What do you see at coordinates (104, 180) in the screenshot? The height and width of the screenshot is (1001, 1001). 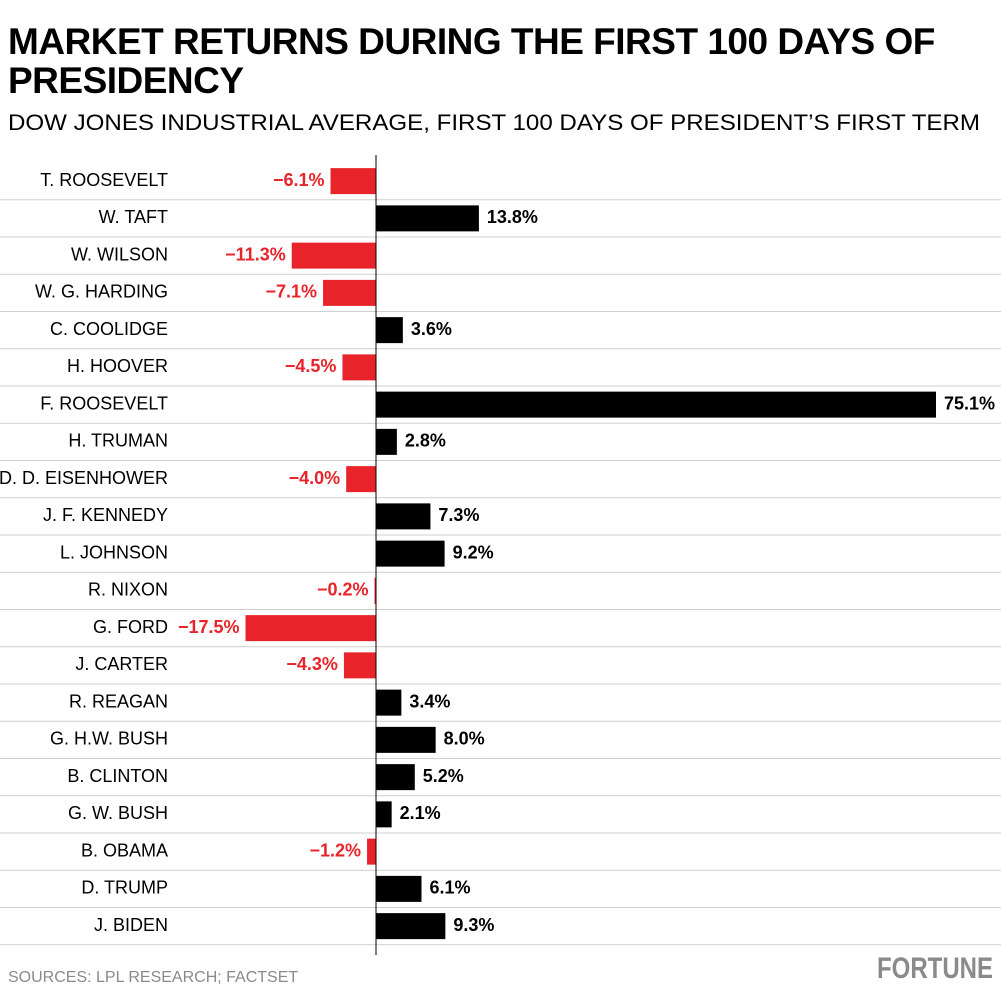 I see `category-label: T. ROOSEVELT` at bounding box center [104, 180].